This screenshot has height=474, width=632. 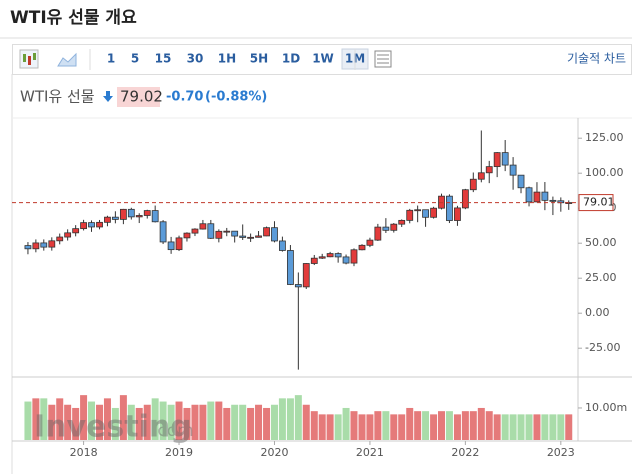 What do you see at coordinates (604, 172) in the screenshot?
I see `y-tick-label: 100.00` at bounding box center [604, 172].